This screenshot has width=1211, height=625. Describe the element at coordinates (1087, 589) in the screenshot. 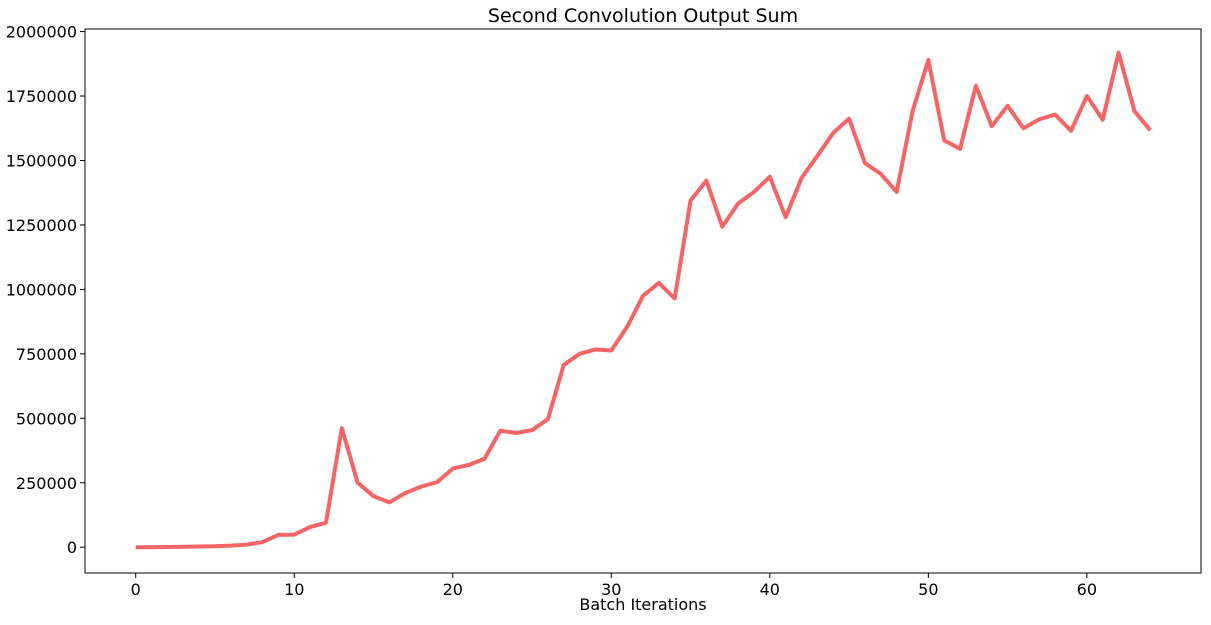

I see `x-tick-label: 60` at that location.